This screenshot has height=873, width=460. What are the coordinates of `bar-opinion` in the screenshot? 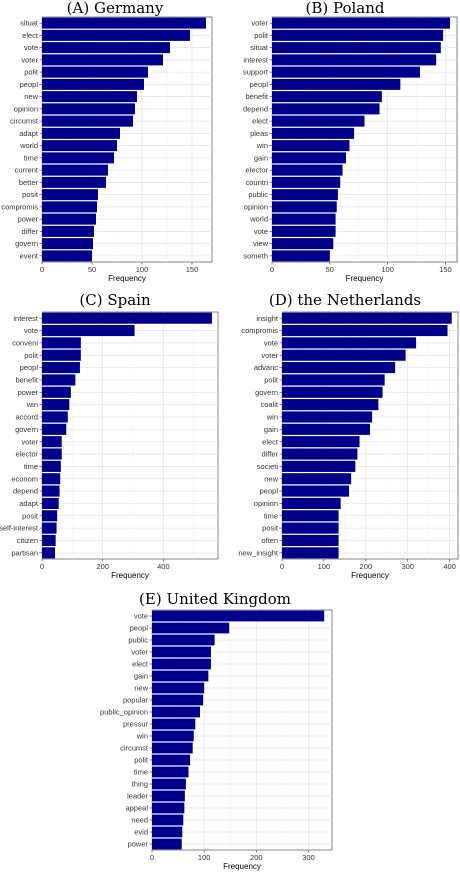 It's located at (311, 503).